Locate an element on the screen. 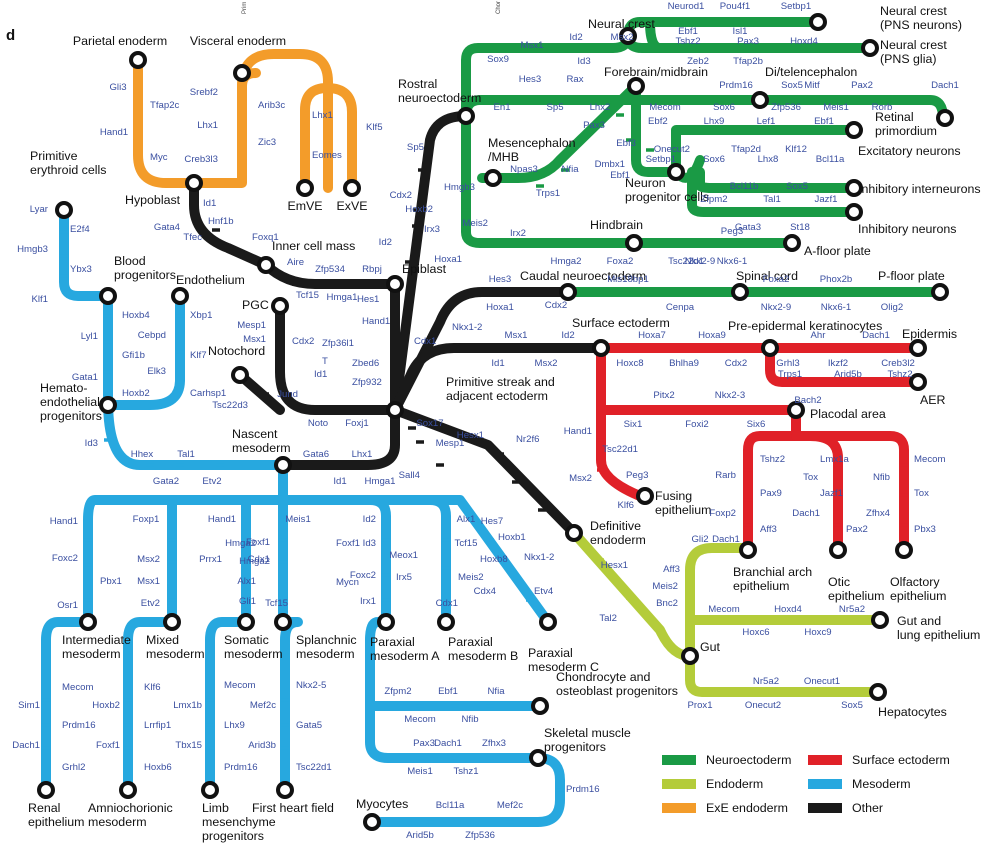 This screenshot has width=983, height=855. gene-label: Nkx2-9 is located at coordinates (700, 261).